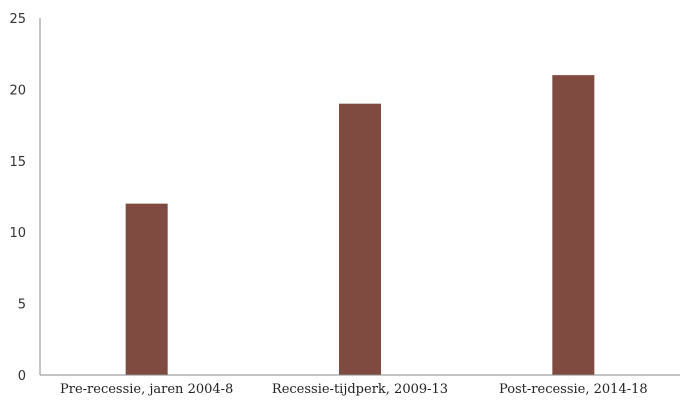 The width and height of the screenshot is (700, 415). I want to click on x-tick-label: Recessie-tijdperk, 2009-13, so click(360, 389).